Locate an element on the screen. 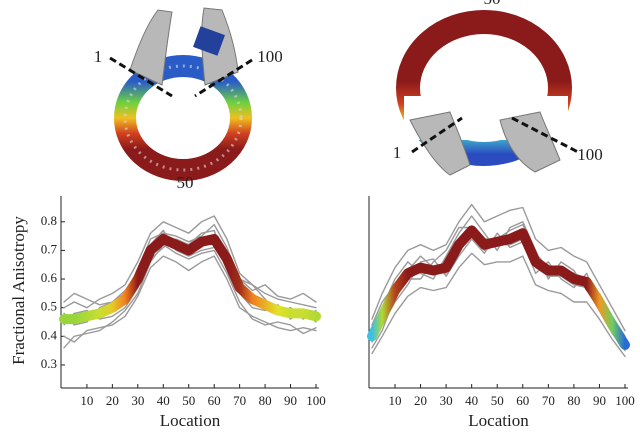 The width and height of the screenshot is (640, 434). tract-image-left is located at coordinates (181, 94).